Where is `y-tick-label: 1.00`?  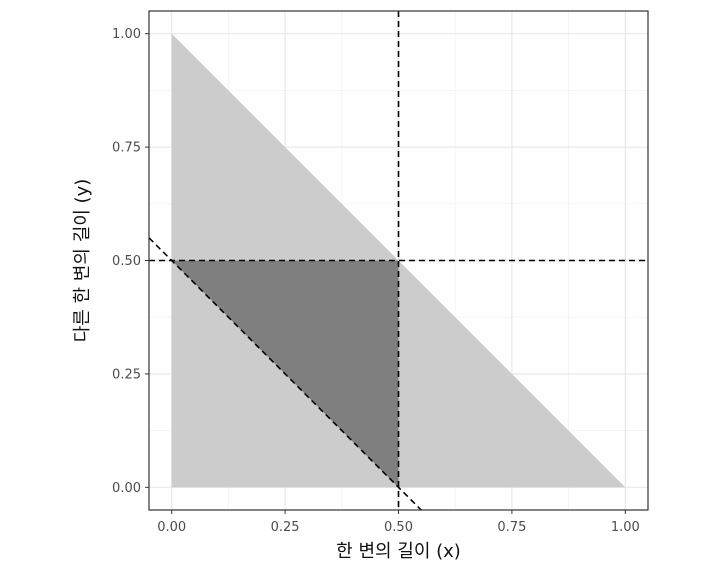
y-tick-label: 1.00 is located at coordinates (126, 34).